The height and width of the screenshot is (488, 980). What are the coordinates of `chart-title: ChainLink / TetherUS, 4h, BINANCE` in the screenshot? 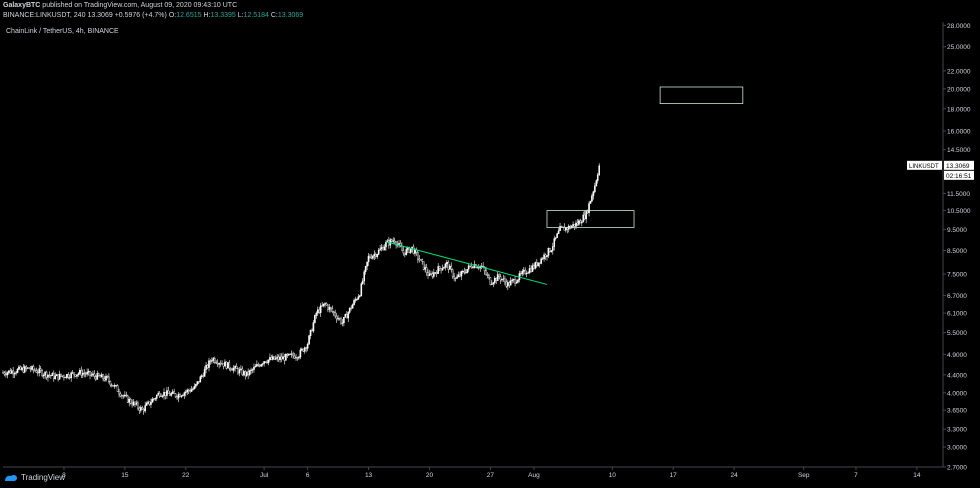 It's located at (62, 31).